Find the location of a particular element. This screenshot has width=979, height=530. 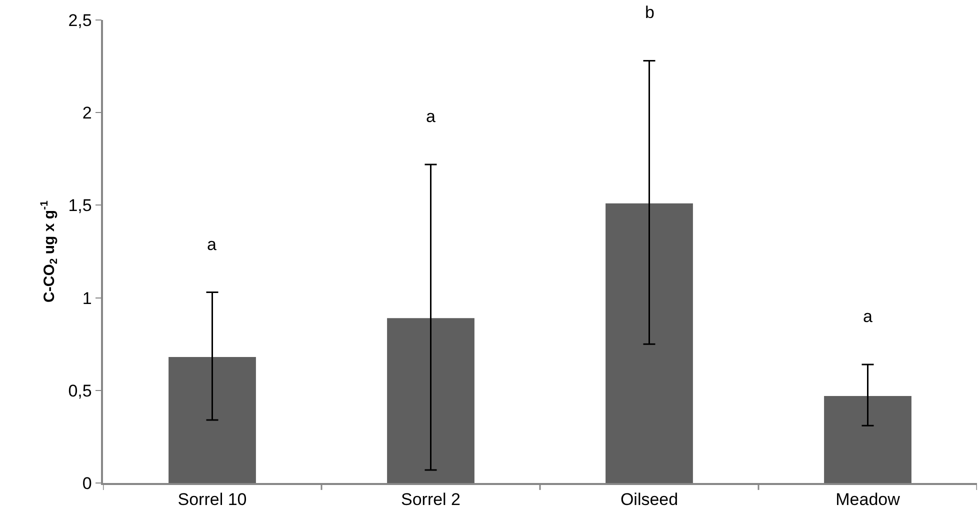

y-tick-label: 1,5 is located at coordinates (80, 206).